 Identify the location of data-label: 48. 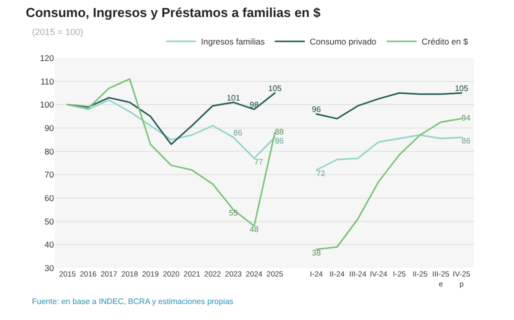
(255, 229).